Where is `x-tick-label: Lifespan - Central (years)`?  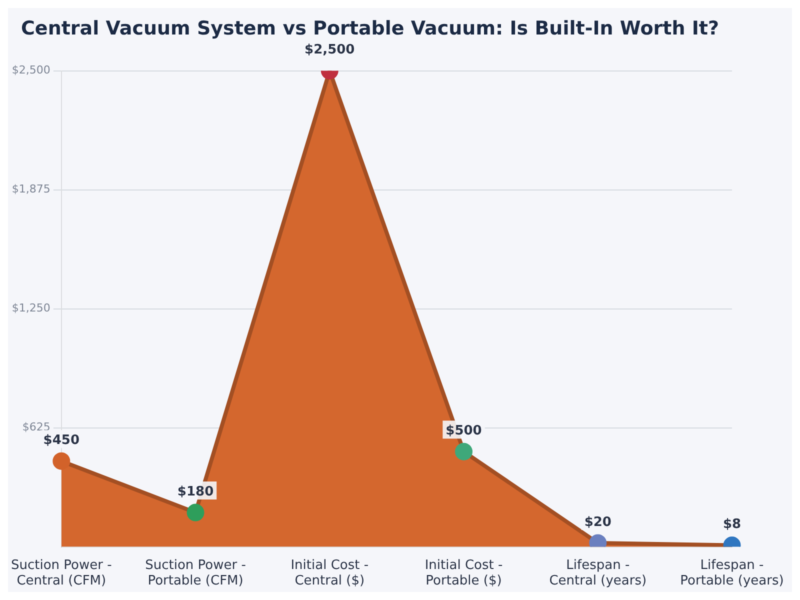
x-tick-label: Lifespan - Central (years) is located at coordinates (598, 573).